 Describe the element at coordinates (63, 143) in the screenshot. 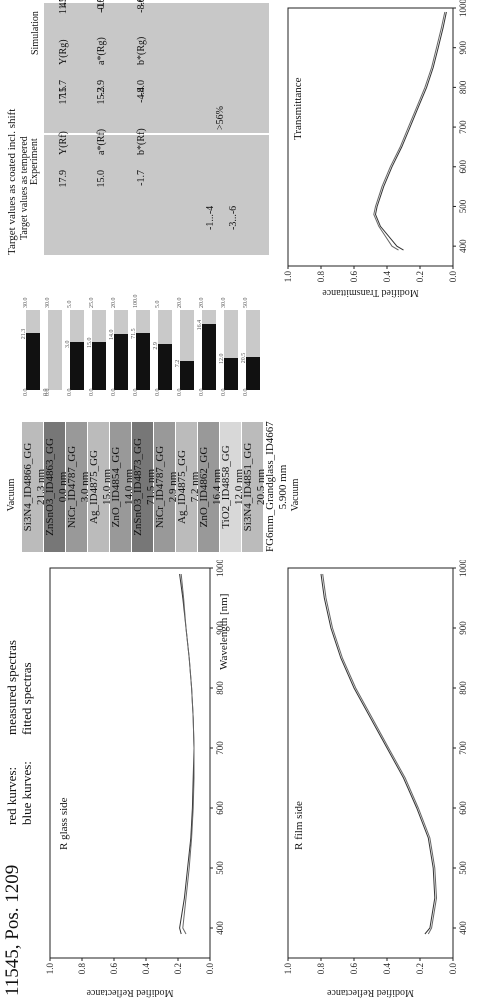

I see `quantity-label: Y(Rf)` at that location.